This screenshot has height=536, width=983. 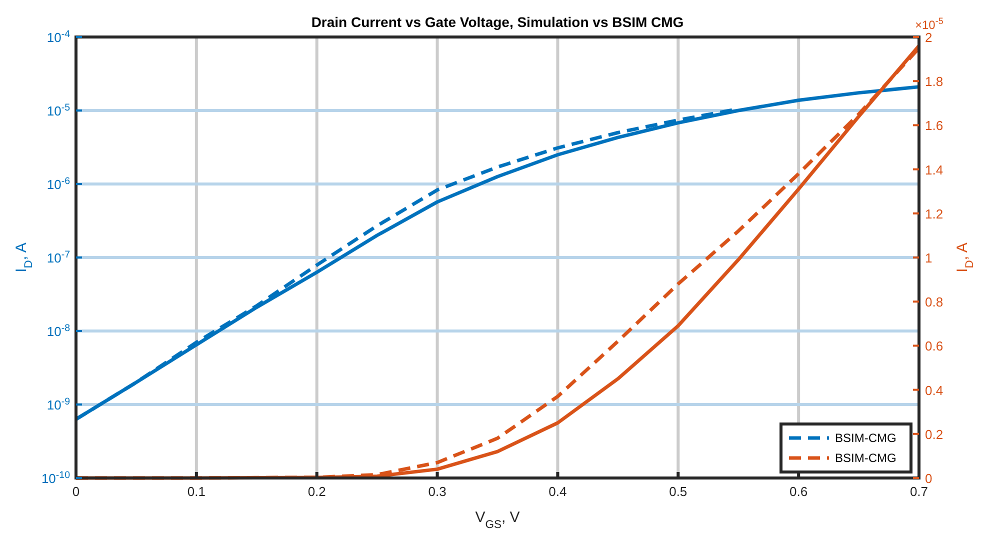 I want to click on x-tick-label: 0, so click(x=76, y=491).